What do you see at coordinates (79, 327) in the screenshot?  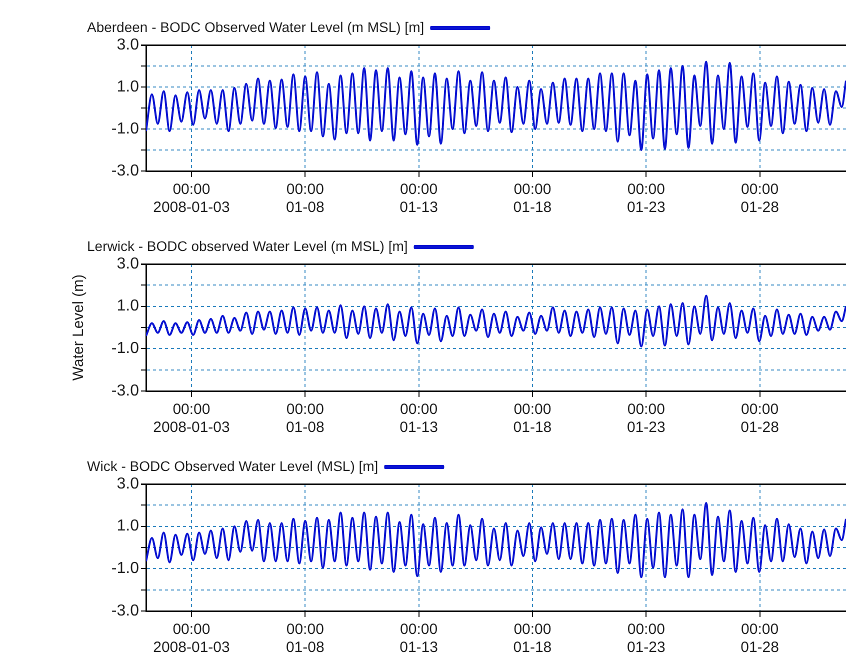 I see `y-axis-title: Water Level (m)` at bounding box center [79, 327].